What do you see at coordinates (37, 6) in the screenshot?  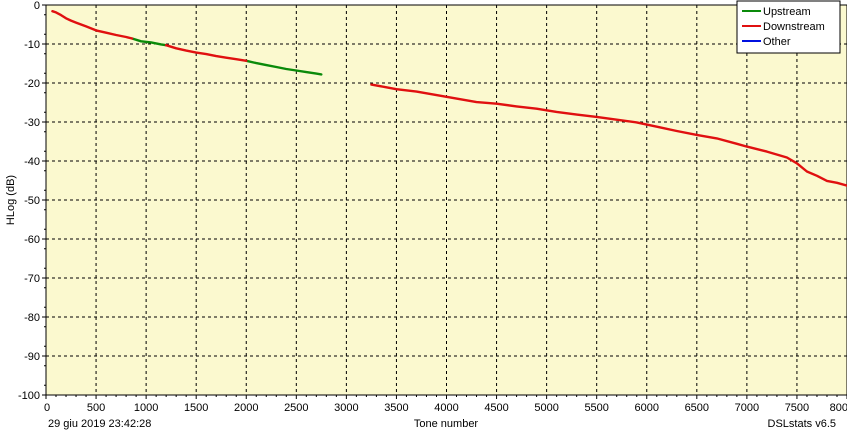 I see `y-tick-label: 0` at bounding box center [37, 6].